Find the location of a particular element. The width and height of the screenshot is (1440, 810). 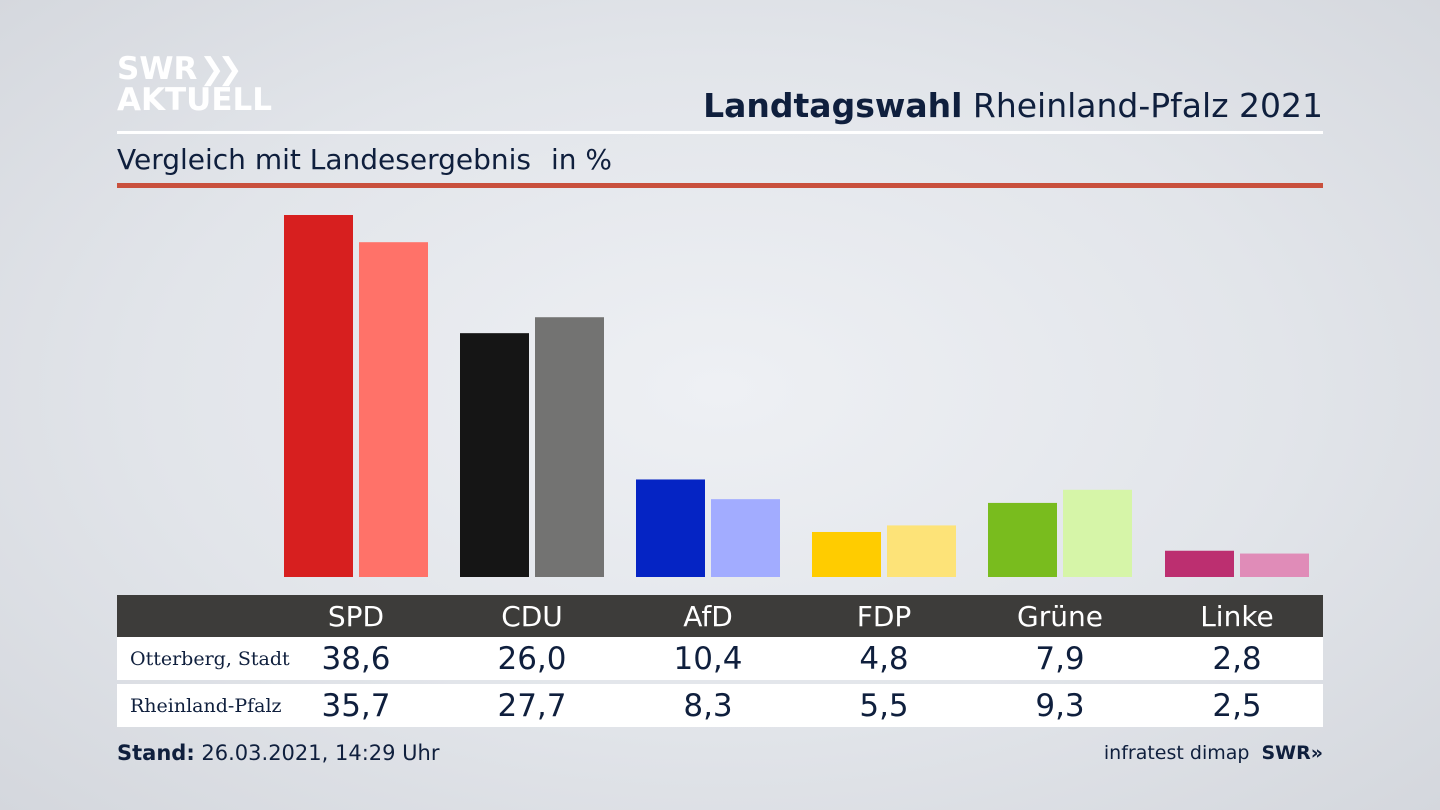

table-row: Rheinland-Pfalz 35,7 27,7 8,3 5,5 9,3 2,5 is located at coordinates (720, 705).